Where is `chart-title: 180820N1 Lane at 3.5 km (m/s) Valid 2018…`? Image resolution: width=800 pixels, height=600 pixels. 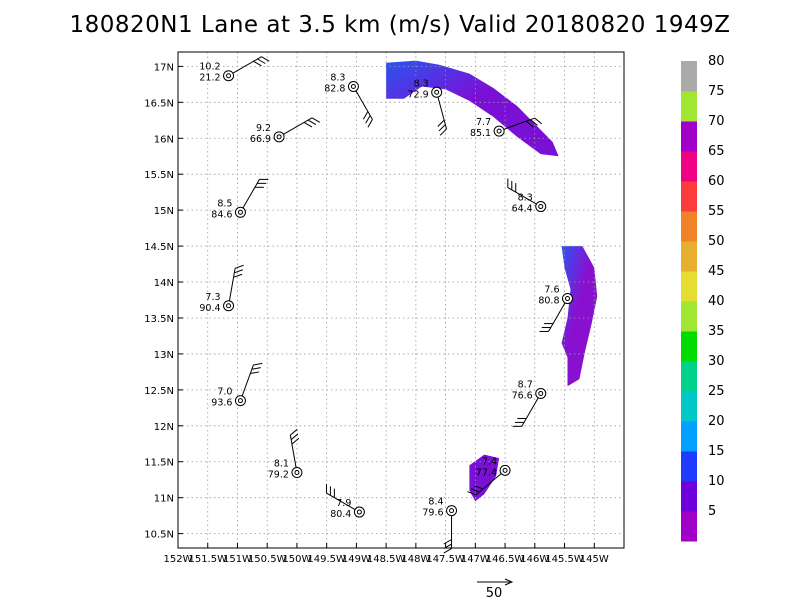
chart-title: 180820N1 Lane at 3.5 km (m/s) Valid 2018… is located at coordinates (400, 25).